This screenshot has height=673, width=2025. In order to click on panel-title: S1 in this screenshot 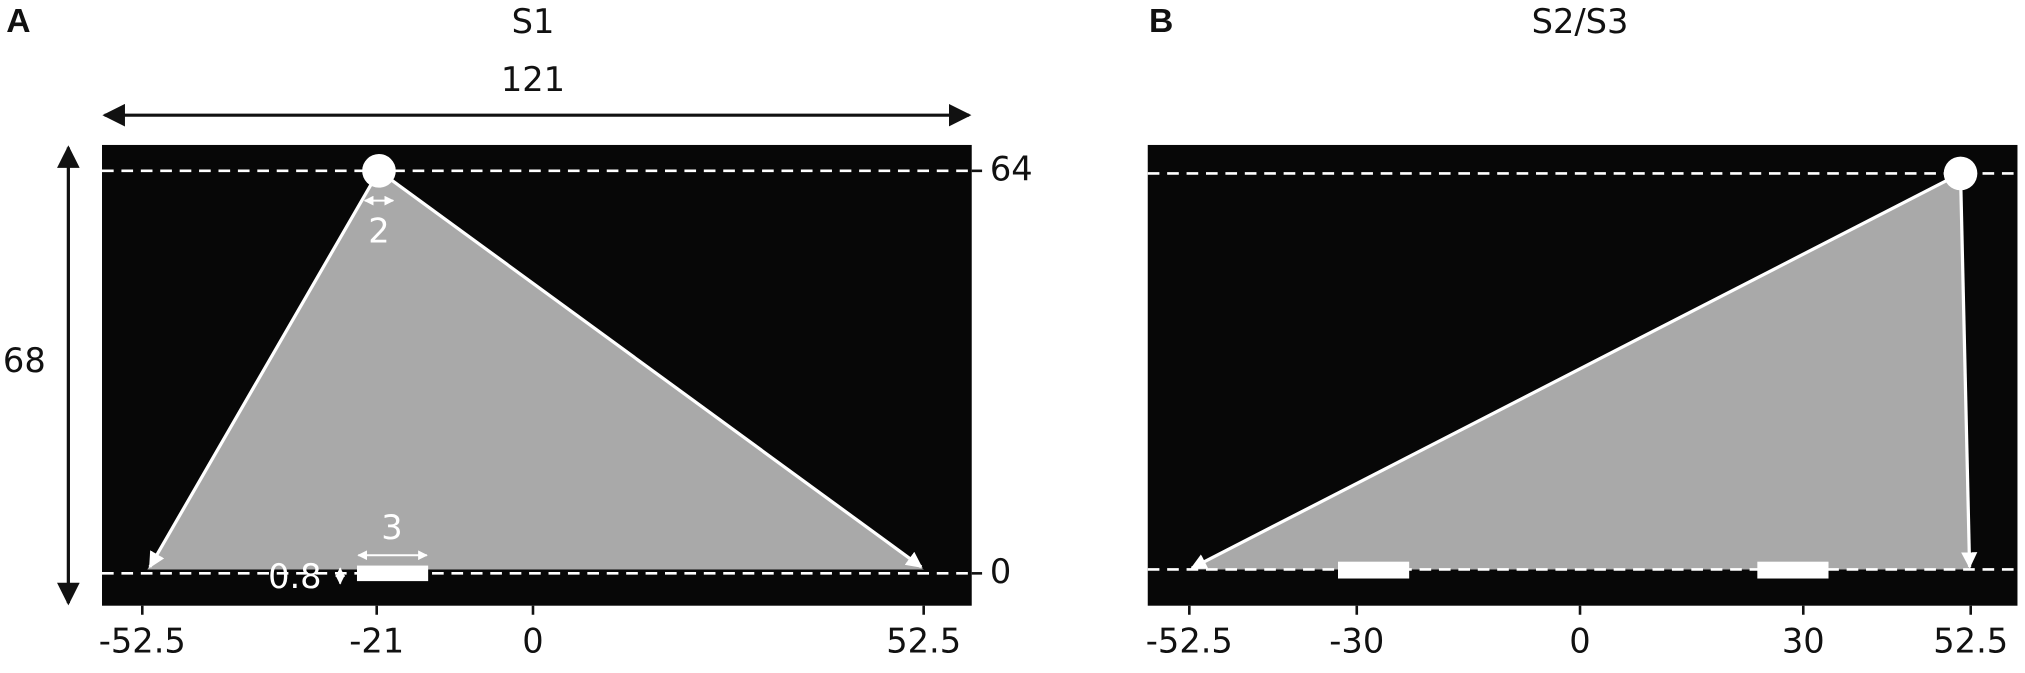, I will do `click(533, 21)`.